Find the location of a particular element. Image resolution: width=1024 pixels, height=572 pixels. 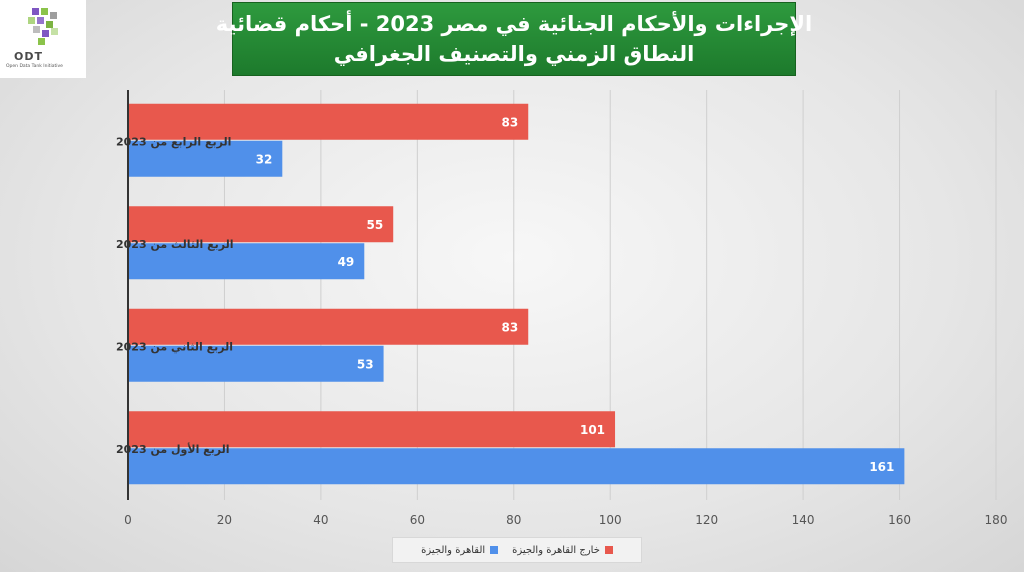

category-label: الربع الثالث من 2023 is located at coordinates (175, 244).